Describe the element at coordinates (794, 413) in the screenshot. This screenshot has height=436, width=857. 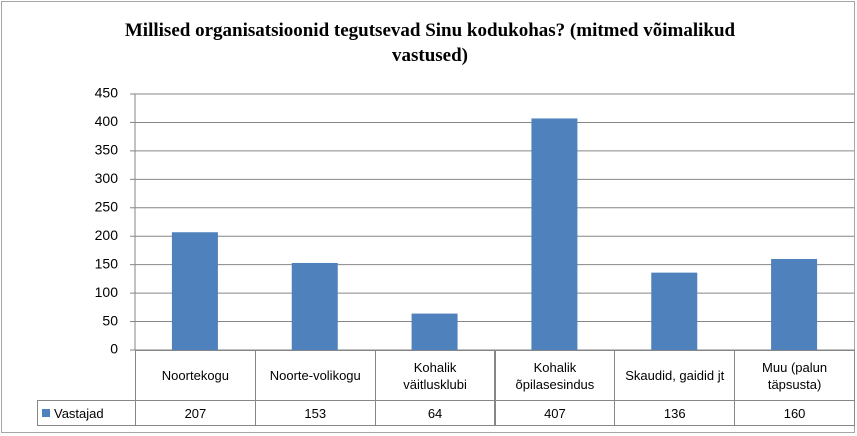
I see `value-cell: 160` at that location.